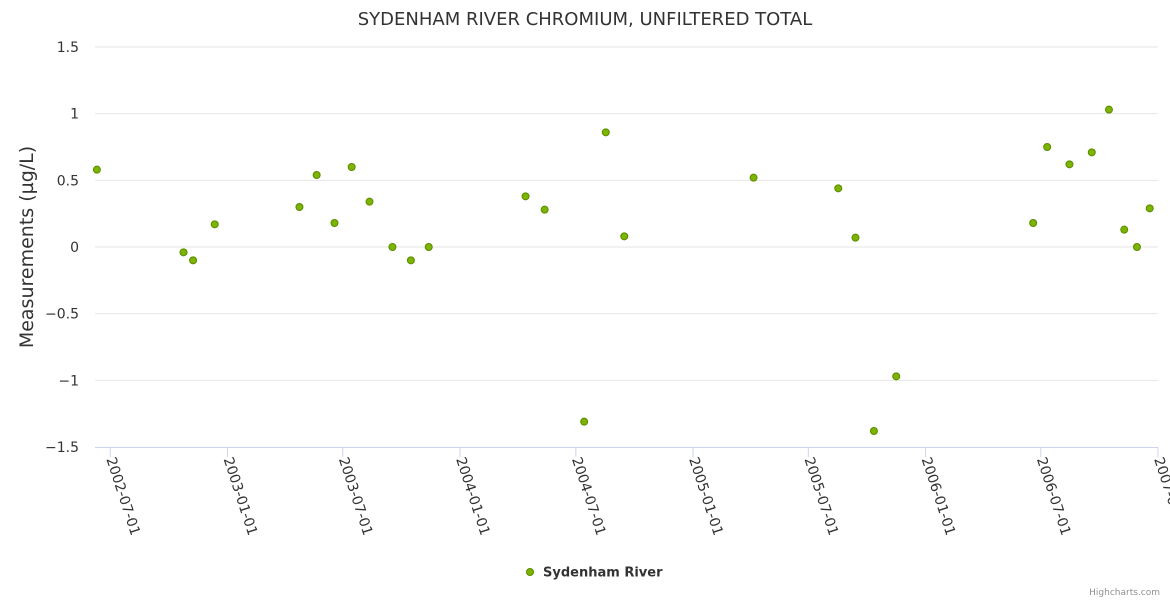 The width and height of the screenshot is (1170, 600). Describe the element at coordinates (62, 315) in the screenshot. I see `y-tick-label: −0.5` at that location.